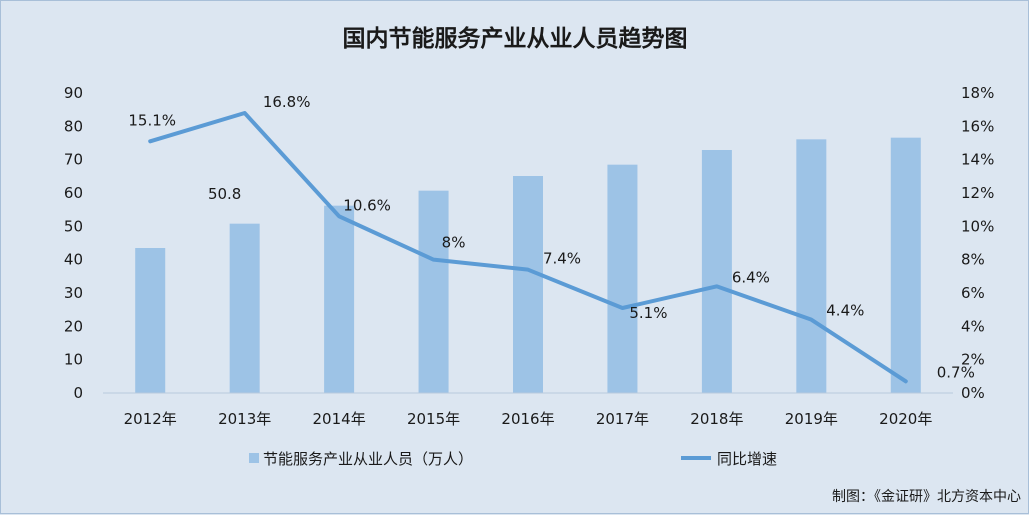 Image resolution: width=1029 pixels, height=515 pixels. I want to click on line-data-label: 4.4%, so click(845, 311).